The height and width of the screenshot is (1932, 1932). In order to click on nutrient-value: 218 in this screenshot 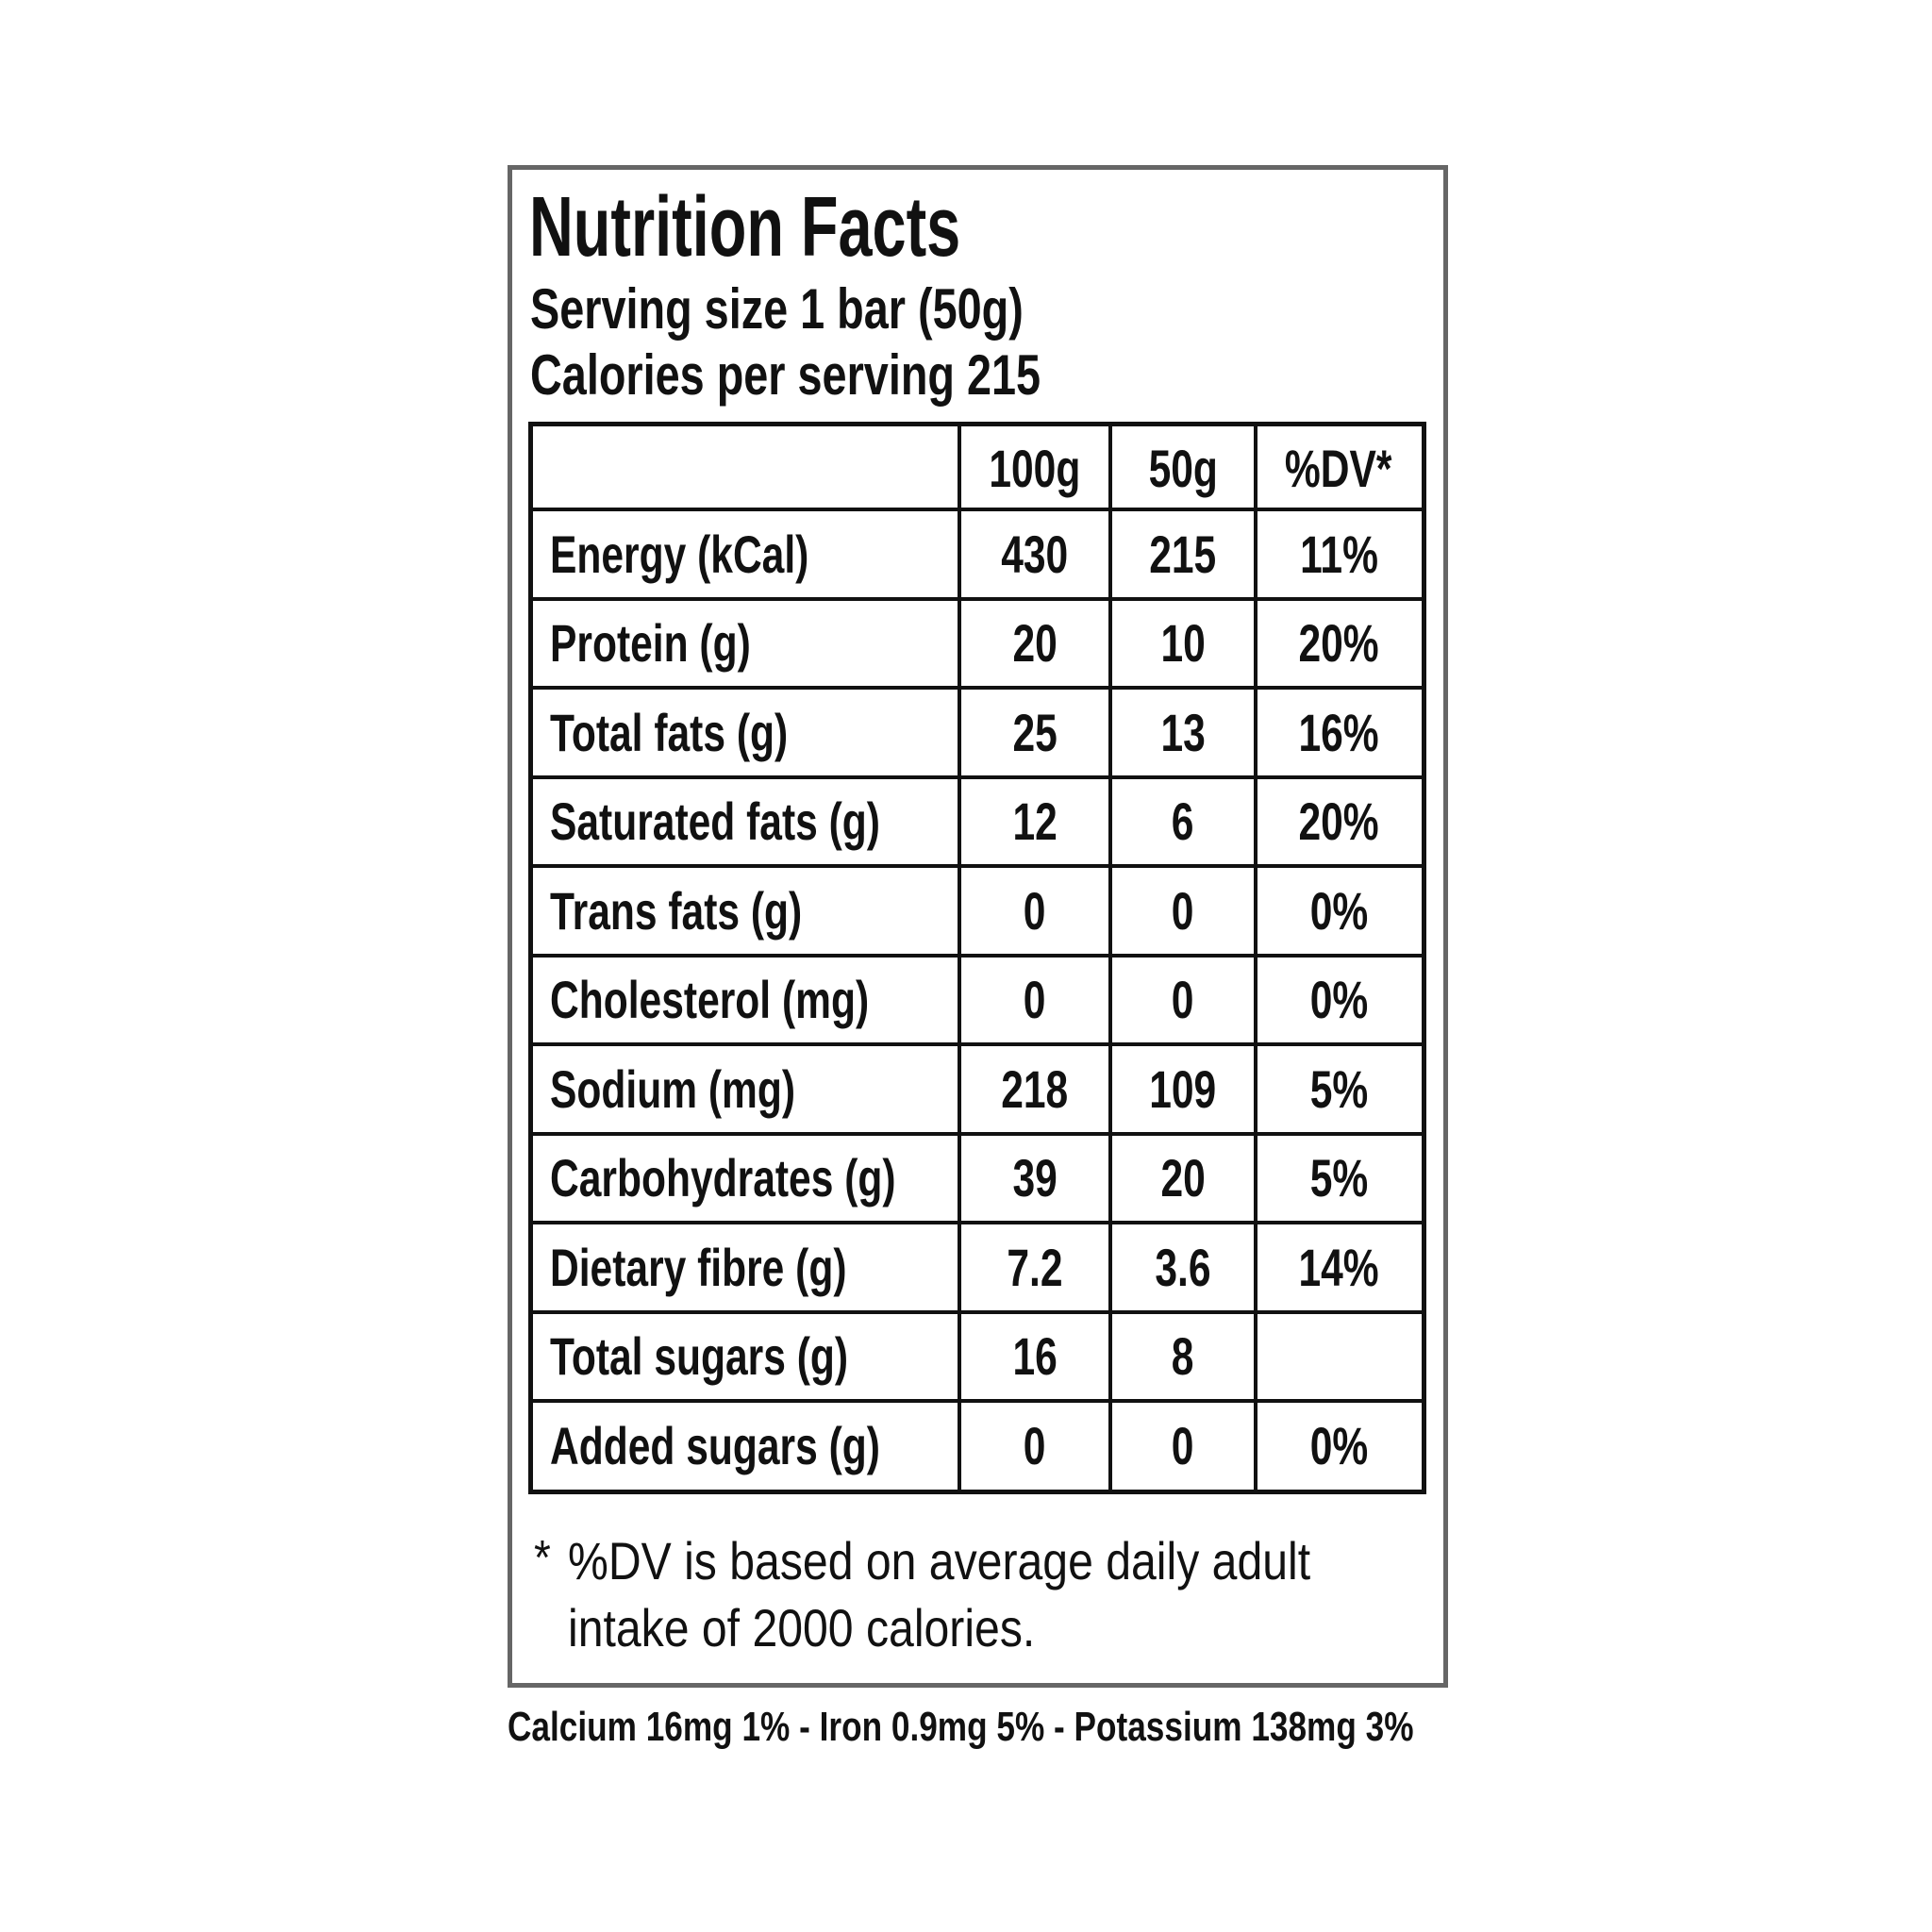, I will do `click(1035, 1089)`.